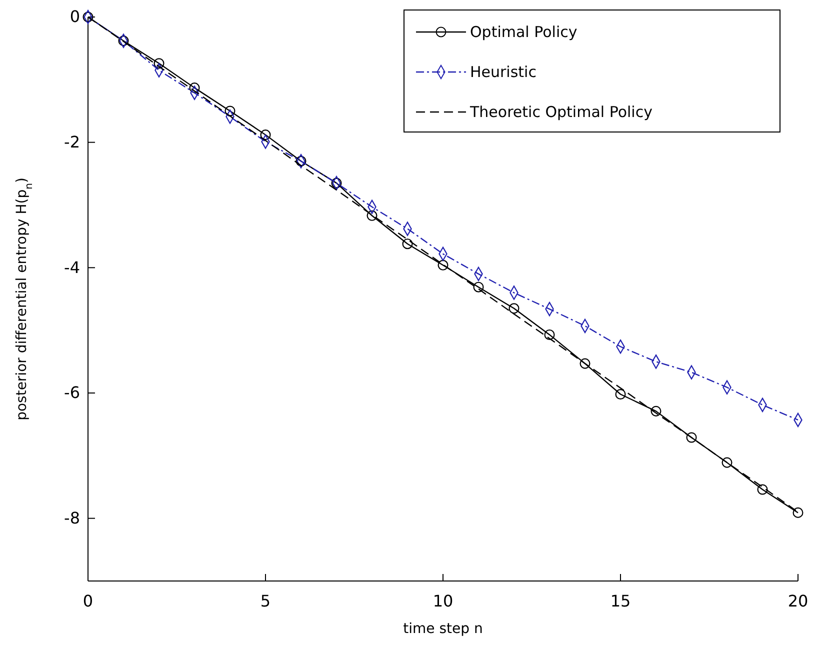  Describe the element at coordinates (620, 600) in the screenshot. I see `x-tick-label: 15` at that location.